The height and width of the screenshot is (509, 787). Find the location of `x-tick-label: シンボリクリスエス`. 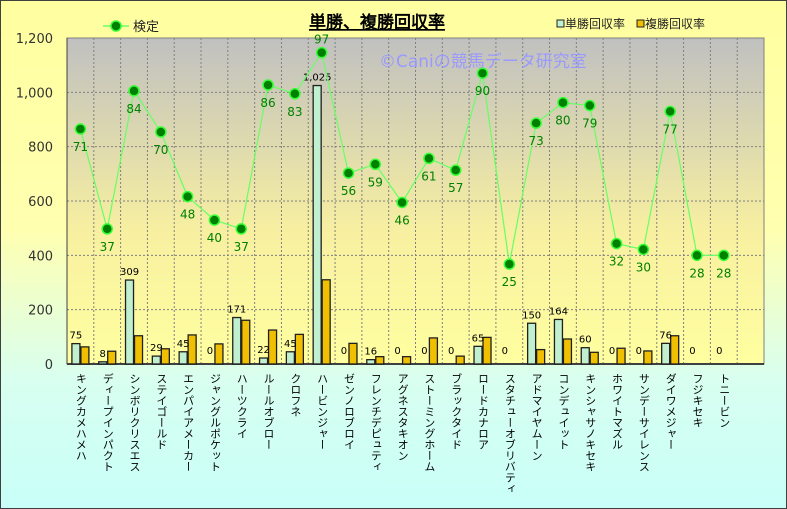

x-tick-label: シンボリクリスエス is located at coordinates (135, 422).